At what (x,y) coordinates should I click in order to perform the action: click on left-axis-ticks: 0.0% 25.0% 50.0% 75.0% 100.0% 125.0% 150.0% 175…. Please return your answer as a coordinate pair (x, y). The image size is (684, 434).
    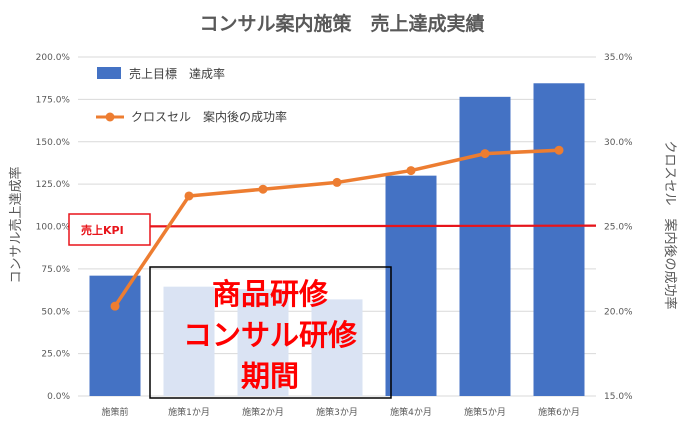
    Looking at the image, I should click on (53, 227).